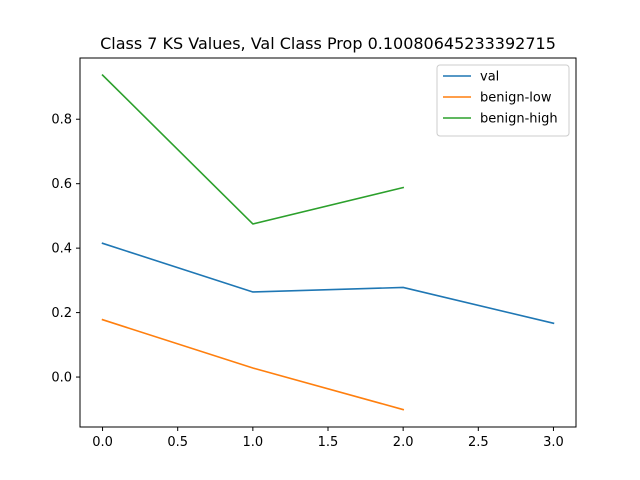 The width and height of the screenshot is (640, 480). I want to click on y-tick-label: 0.8, so click(61, 120).